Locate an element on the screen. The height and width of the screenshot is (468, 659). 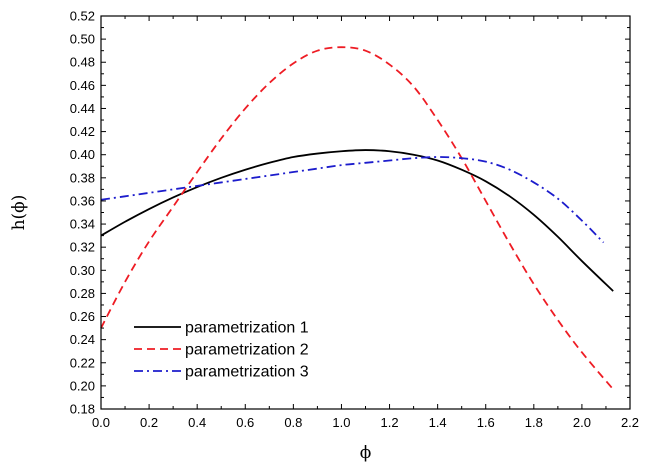
y-tick-label: 0.30 is located at coordinates (82, 270).